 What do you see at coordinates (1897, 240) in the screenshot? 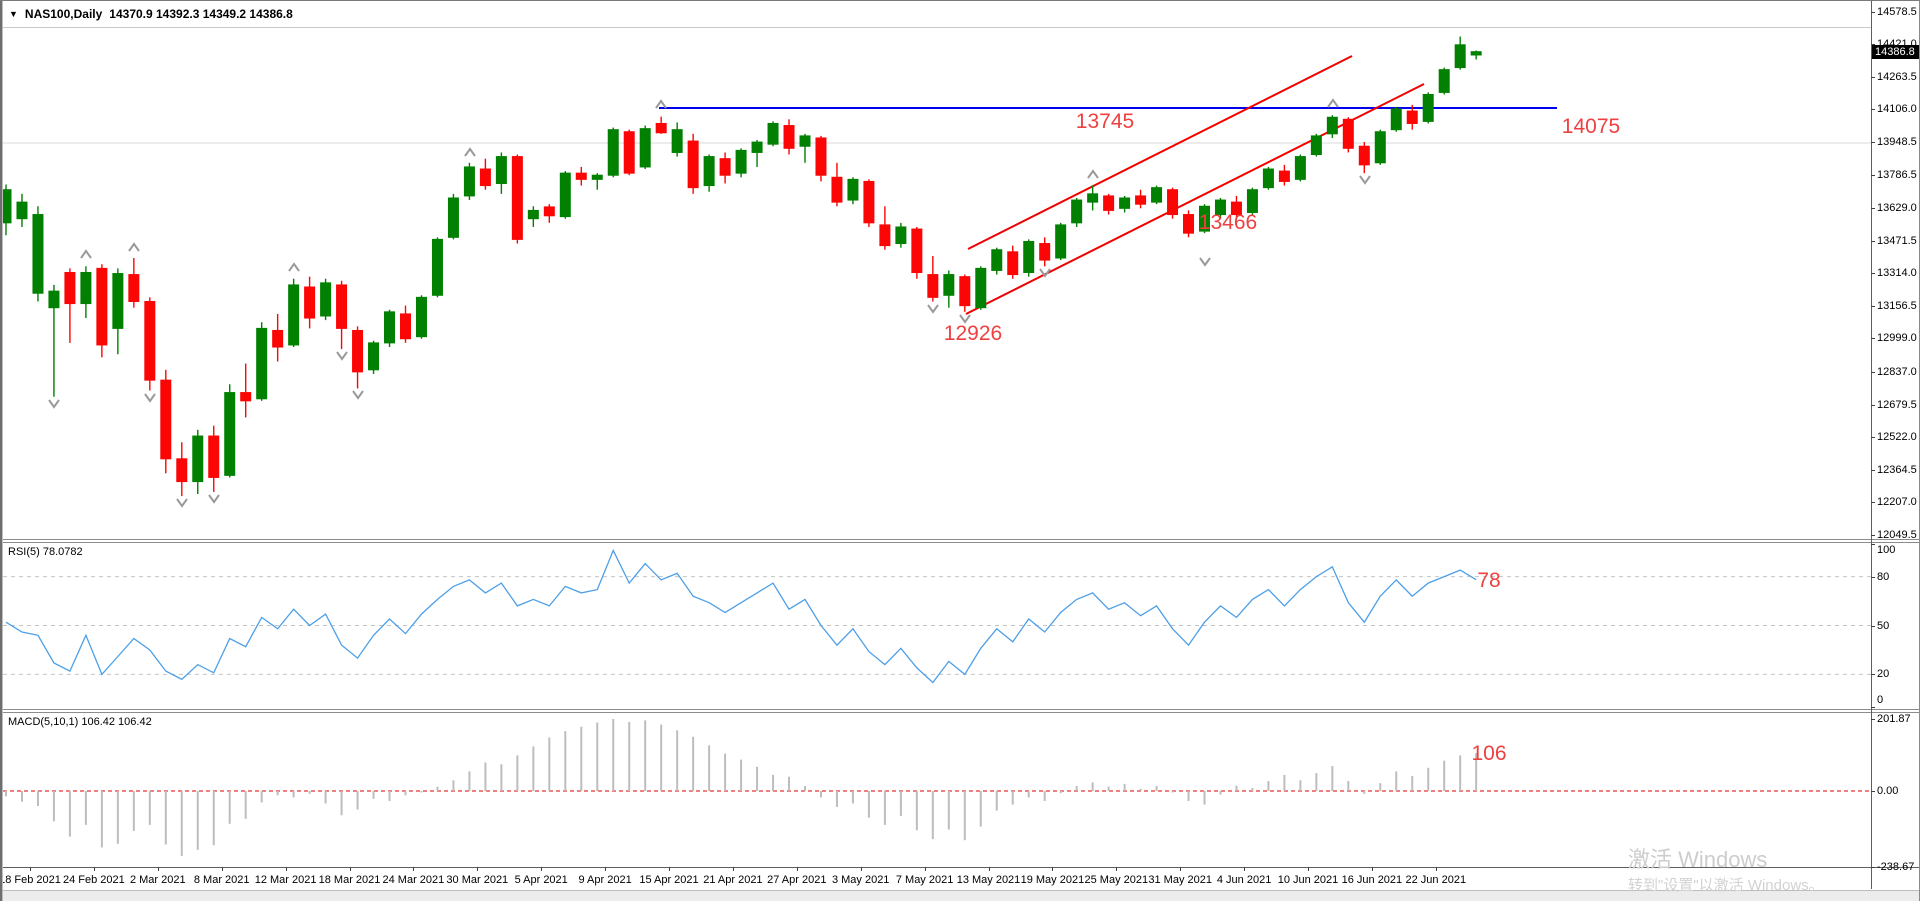
I see `price-axis-label: 13471.5` at bounding box center [1897, 240].